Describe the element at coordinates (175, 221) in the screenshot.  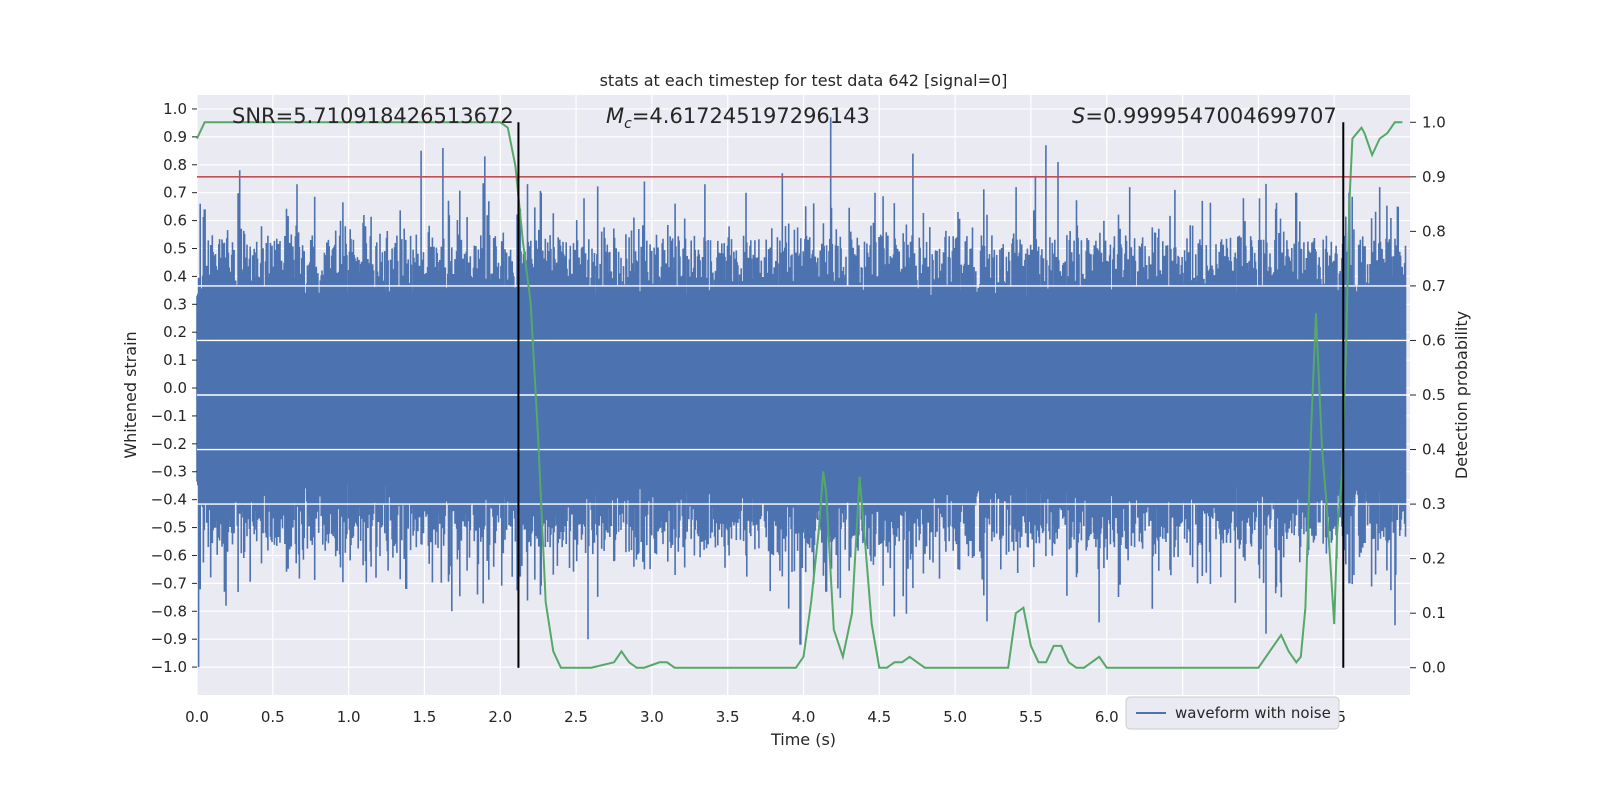
I see `y-tick-label: 0.6` at that location.